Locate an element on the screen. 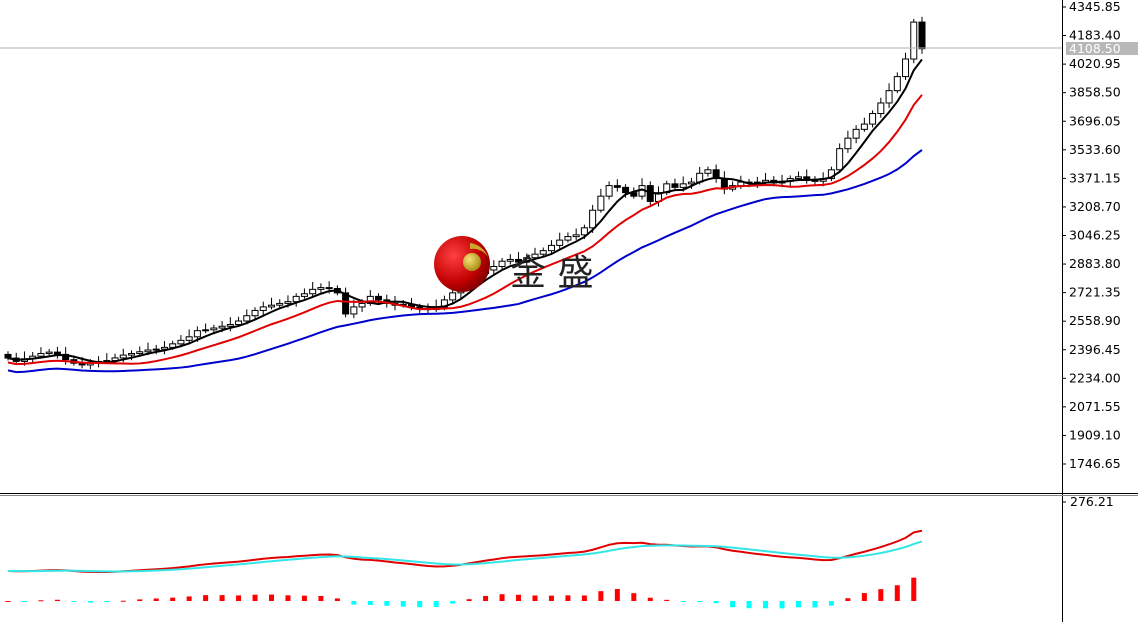 The image size is (1138, 622). signal-line is located at coordinates (465, 556).